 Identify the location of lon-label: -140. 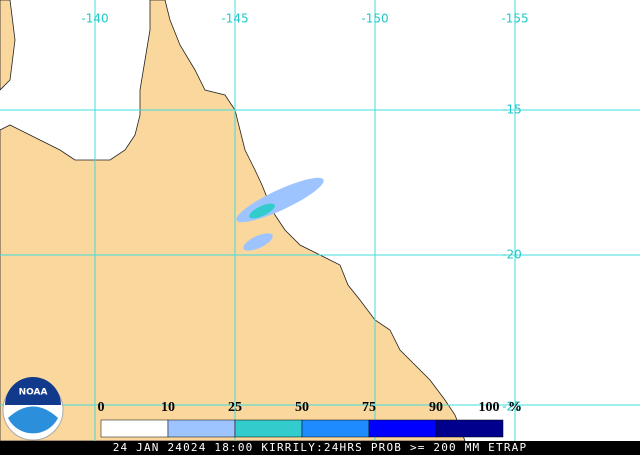
(94, 19).